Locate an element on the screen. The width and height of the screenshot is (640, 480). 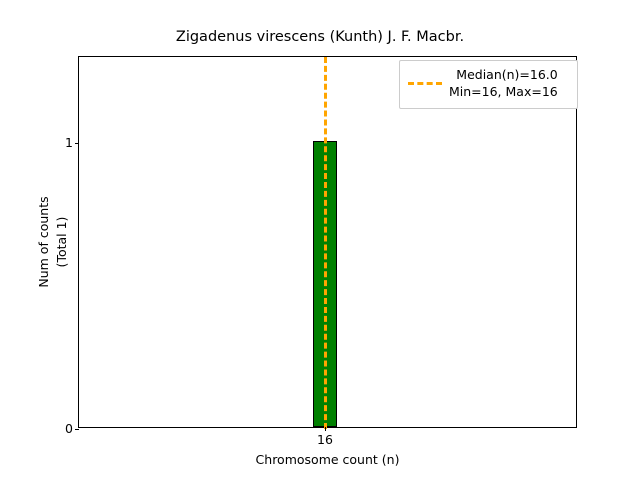
x-axis-label: Chromosome count (n) is located at coordinates (327, 459).